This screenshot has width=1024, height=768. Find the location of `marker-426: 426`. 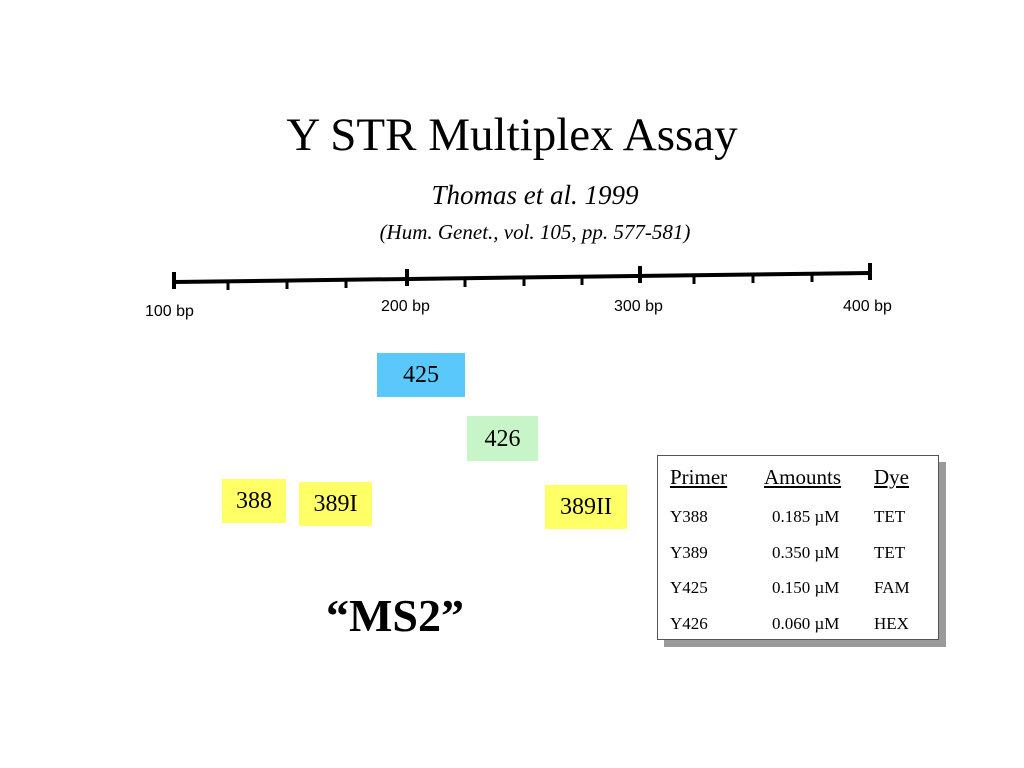

marker-426: 426 is located at coordinates (502, 438).